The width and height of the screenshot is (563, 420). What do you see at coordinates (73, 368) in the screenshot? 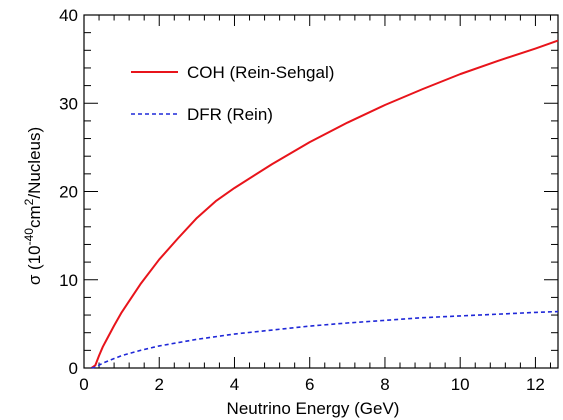
I see `y-tick-label: 0` at bounding box center [73, 368].